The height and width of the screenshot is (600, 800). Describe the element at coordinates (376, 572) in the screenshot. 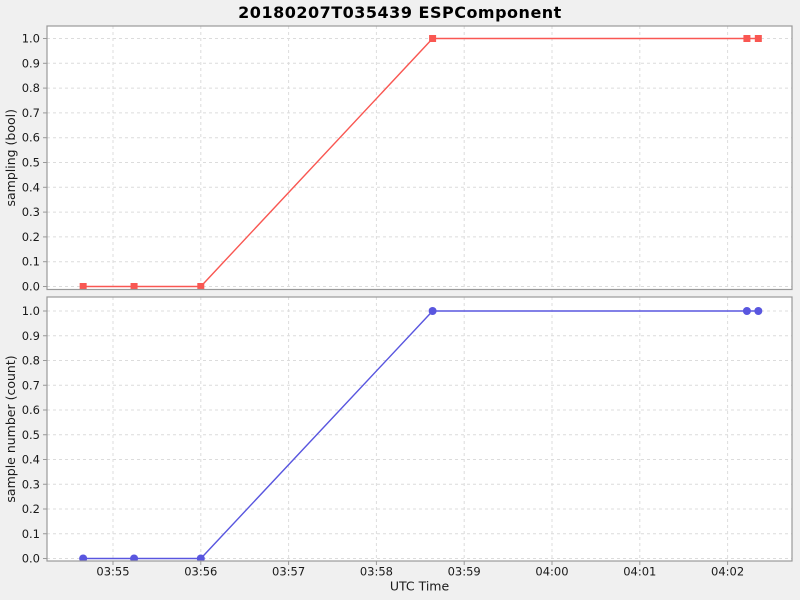

I see `x-tick-label: 03:58` at that location.